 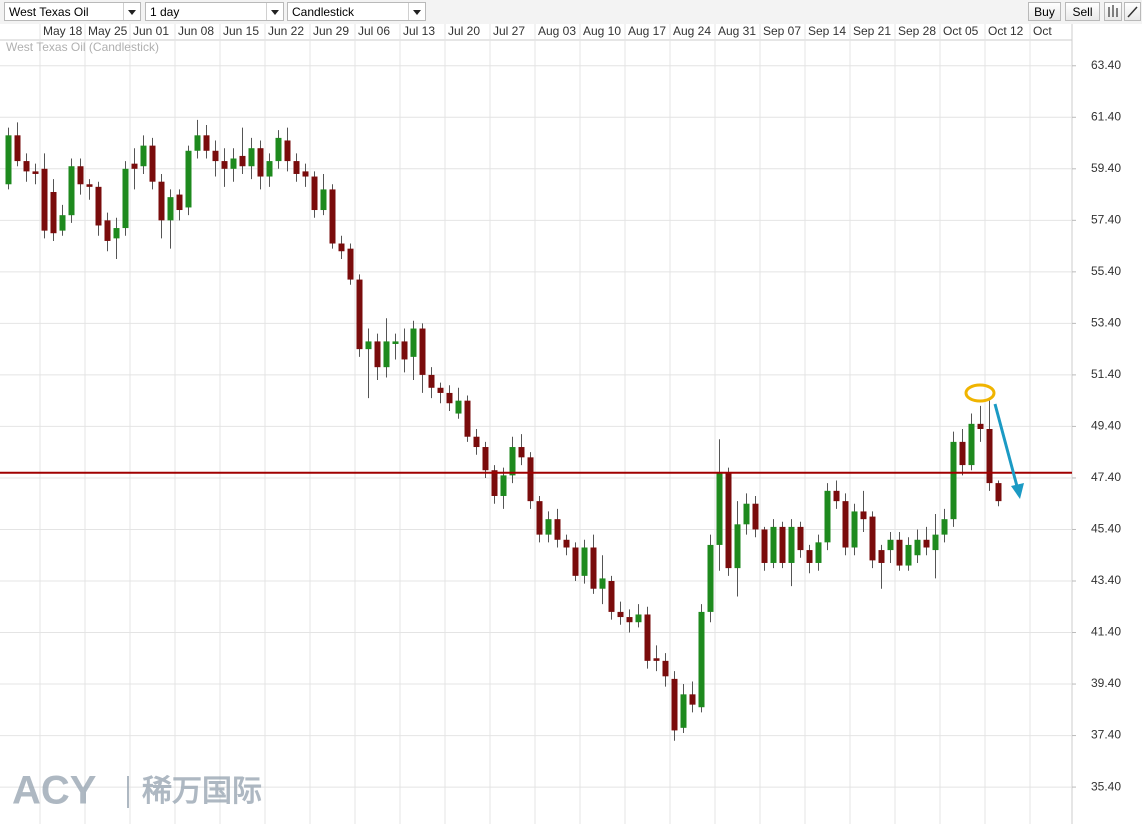 I want to click on indicator-button, so click(x=1113, y=11).